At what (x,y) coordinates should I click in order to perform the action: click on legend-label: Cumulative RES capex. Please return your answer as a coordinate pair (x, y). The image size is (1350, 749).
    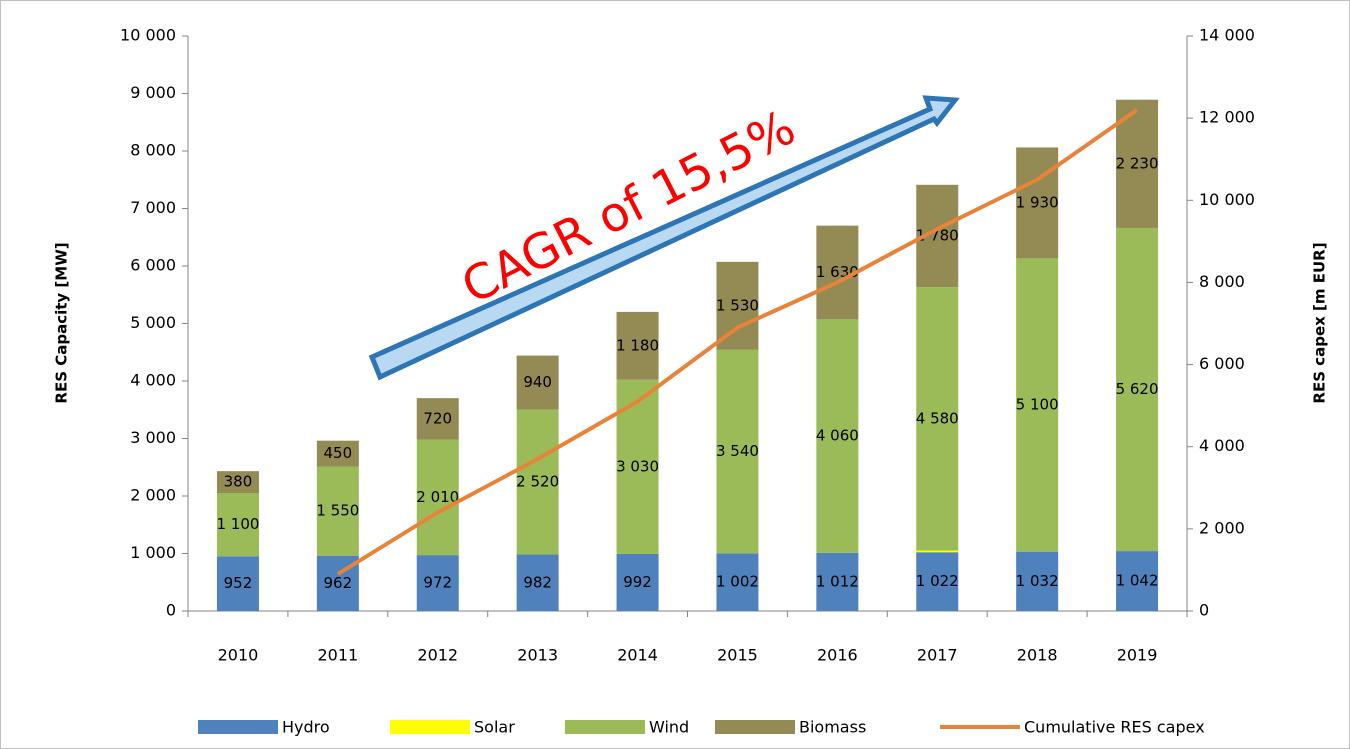
    Looking at the image, I should click on (1114, 727).